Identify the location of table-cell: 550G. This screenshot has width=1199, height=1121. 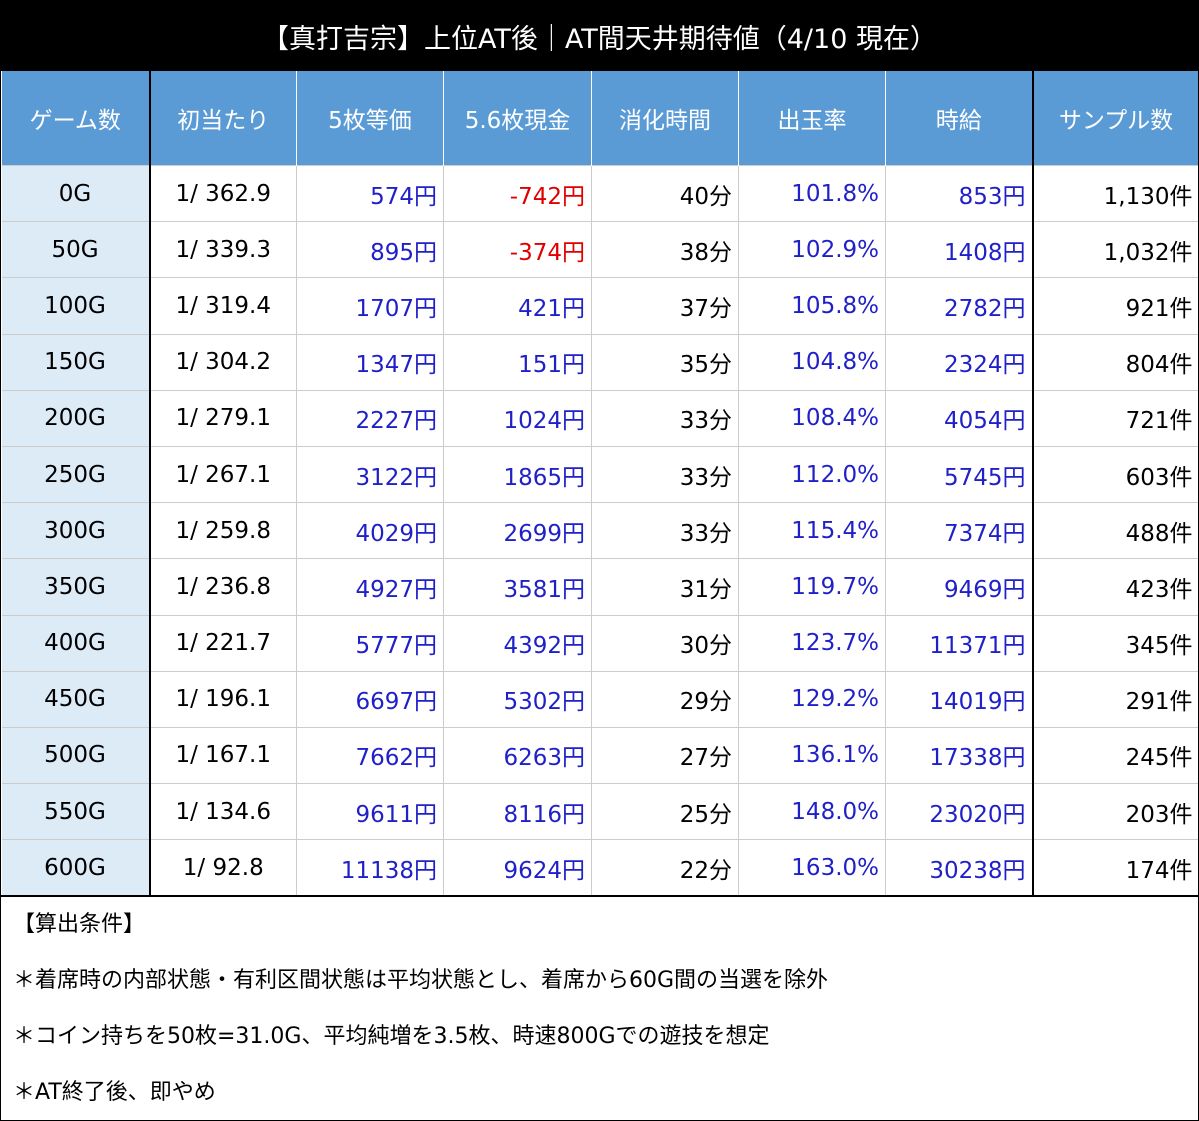
(75, 811).